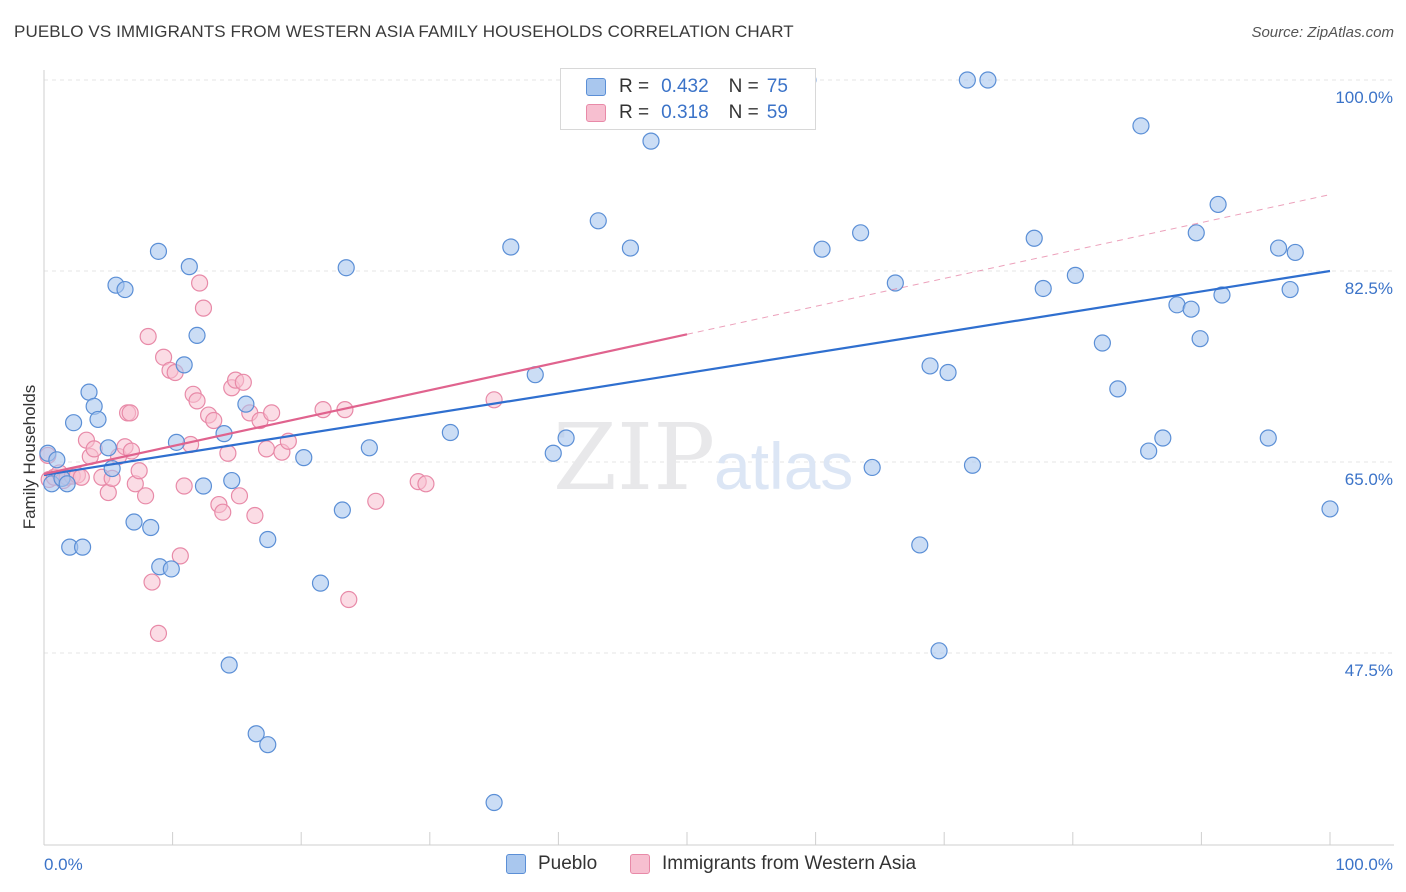  I want to click on pueblo-swatch-icon, so click(596, 87).